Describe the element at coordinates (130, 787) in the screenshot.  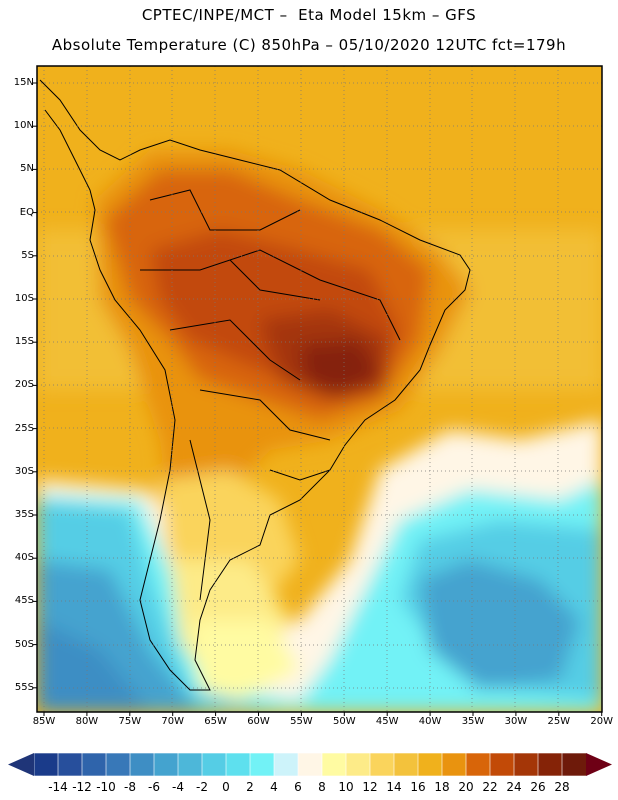
I see `colorbar-label: -8` at that location.